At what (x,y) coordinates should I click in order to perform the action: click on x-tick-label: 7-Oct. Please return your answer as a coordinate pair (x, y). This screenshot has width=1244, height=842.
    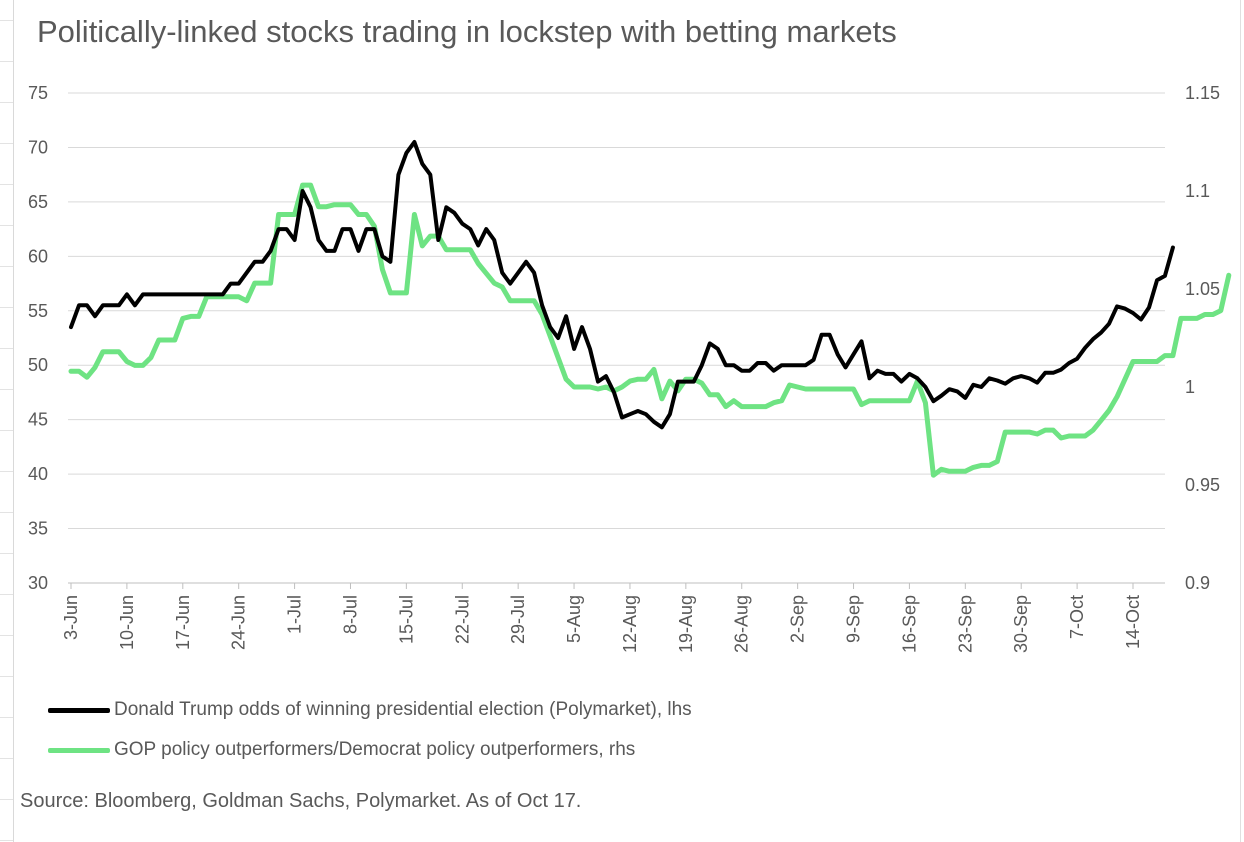
    Looking at the image, I should click on (1077, 617).